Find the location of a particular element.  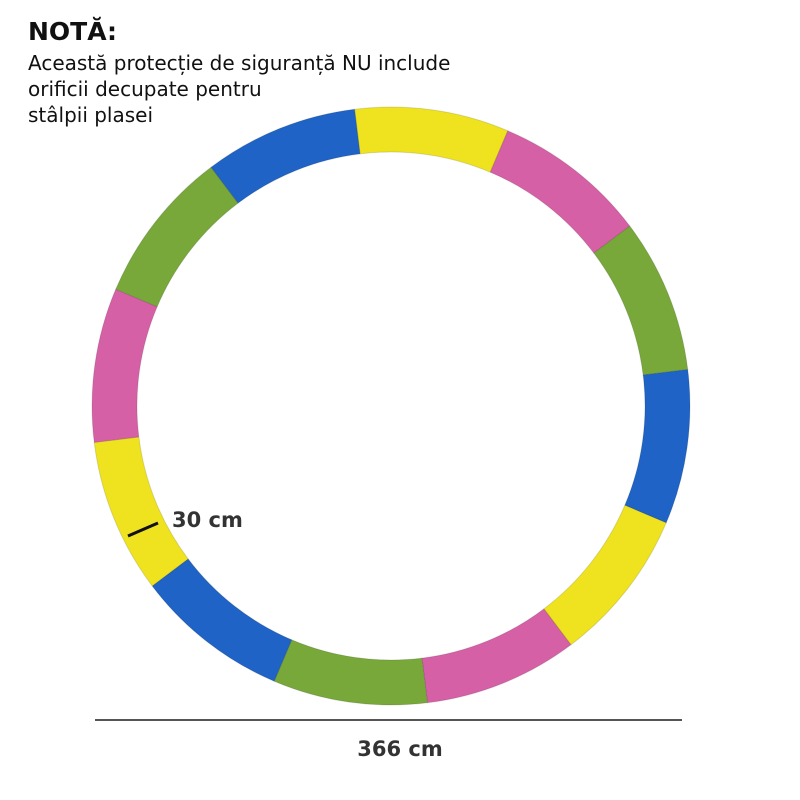

note-title: NOTĂ: is located at coordinates (72, 31).